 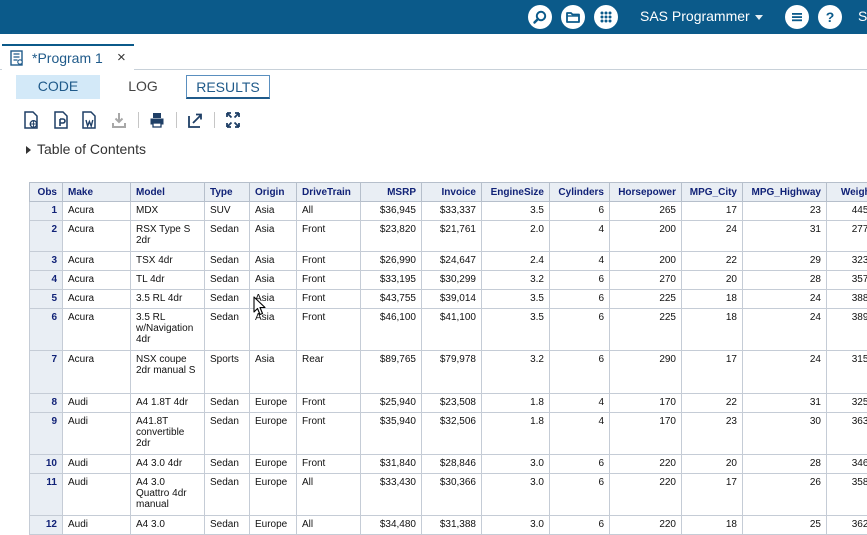 What do you see at coordinates (167, 299) in the screenshot?
I see `table-cell: 3.5 RL 4dr` at bounding box center [167, 299].